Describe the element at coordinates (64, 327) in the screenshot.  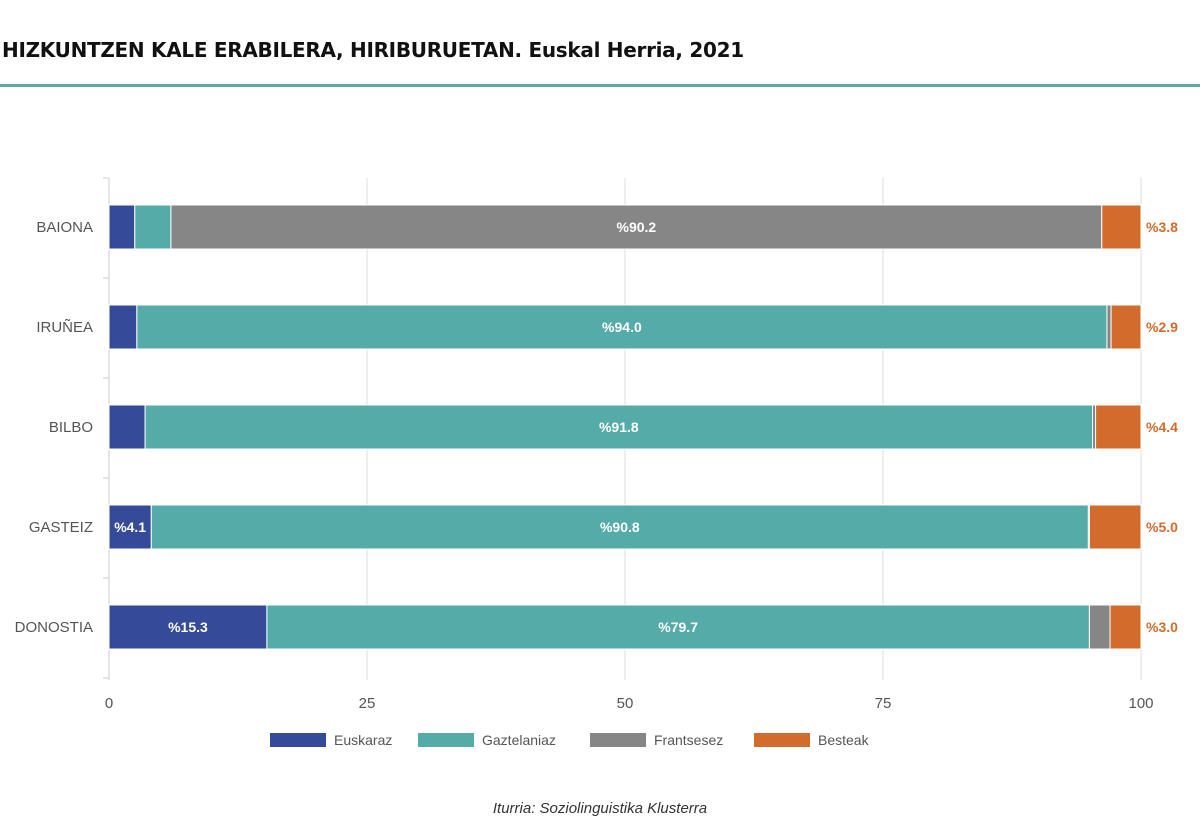
I see `category-label-1: IRUÑEA` at that location.